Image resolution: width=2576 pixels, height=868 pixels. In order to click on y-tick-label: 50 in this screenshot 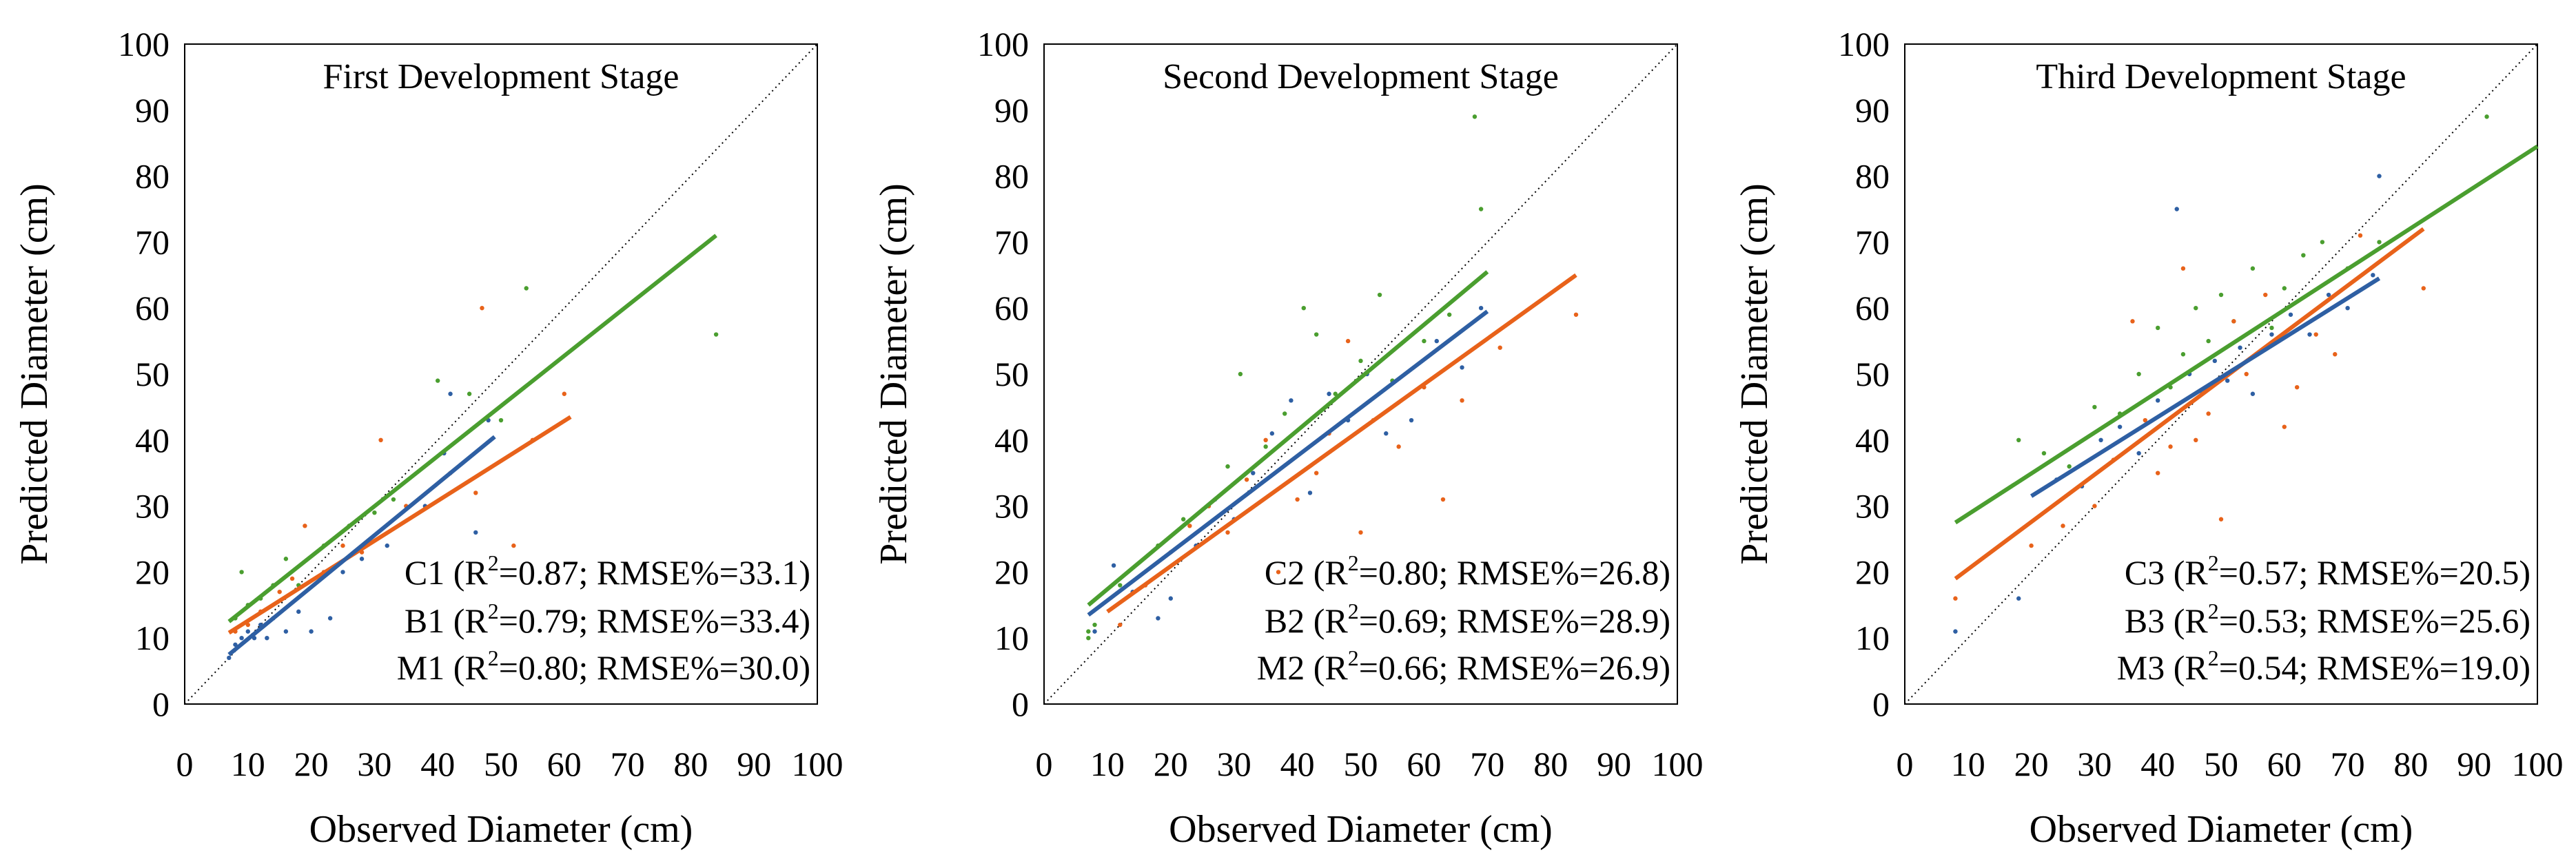, I will do `click(1872, 374)`.